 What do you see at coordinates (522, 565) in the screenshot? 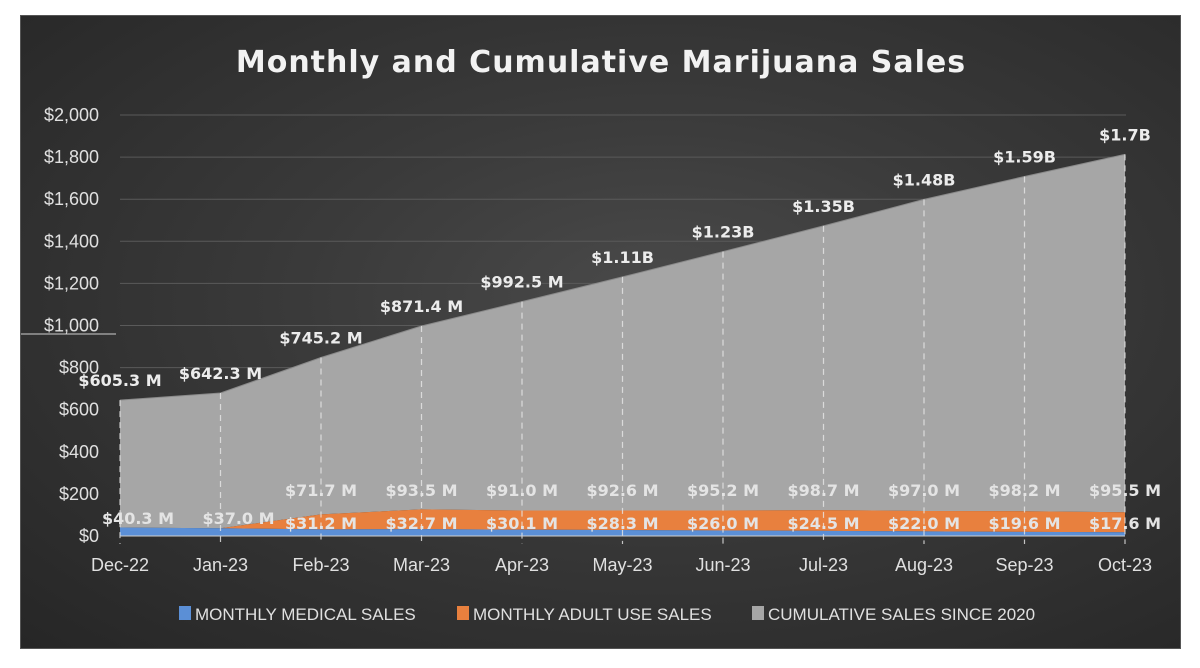
I see `x-tick-label: Apr-23` at bounding box center [522, 565].